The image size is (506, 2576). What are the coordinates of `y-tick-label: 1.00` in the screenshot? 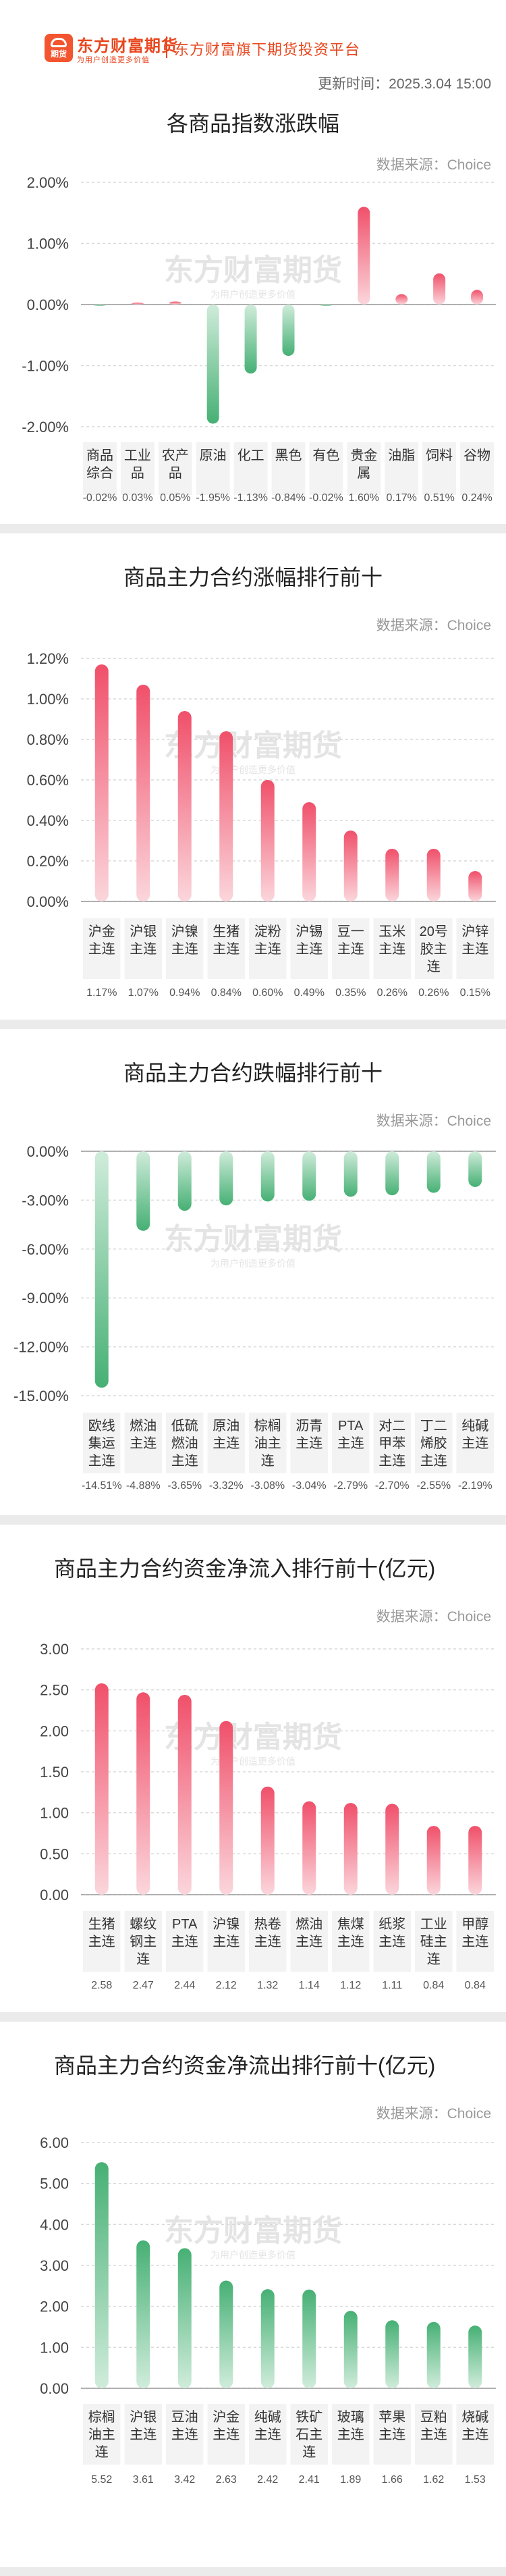 It's located at (54, 2347).